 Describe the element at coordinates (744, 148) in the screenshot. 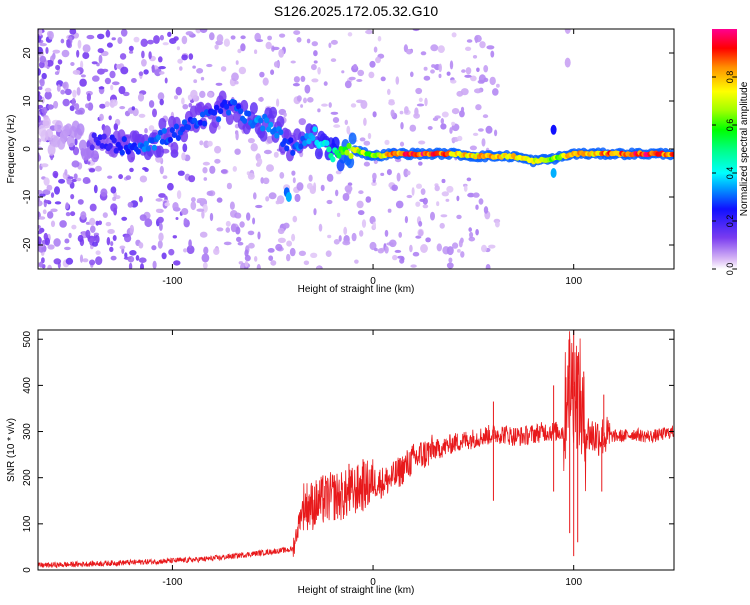

I see `colorbar-label: Normalized spectral amplitude` at that location.